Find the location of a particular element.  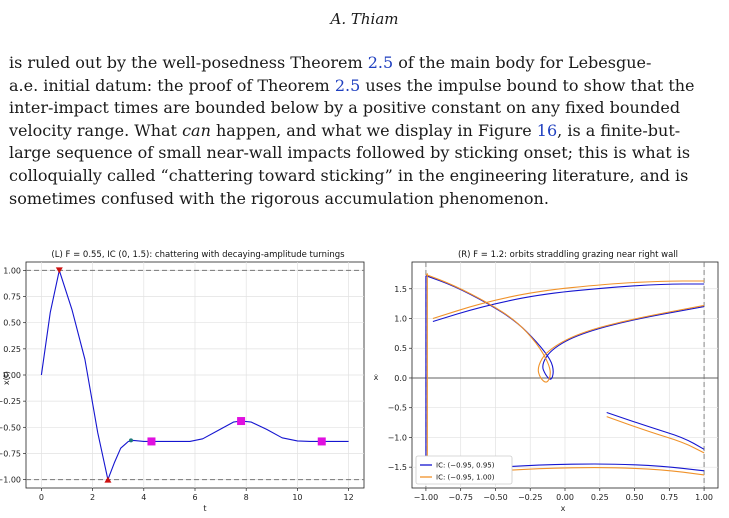

left-xlabel: t is located at coordinates (204, 508).